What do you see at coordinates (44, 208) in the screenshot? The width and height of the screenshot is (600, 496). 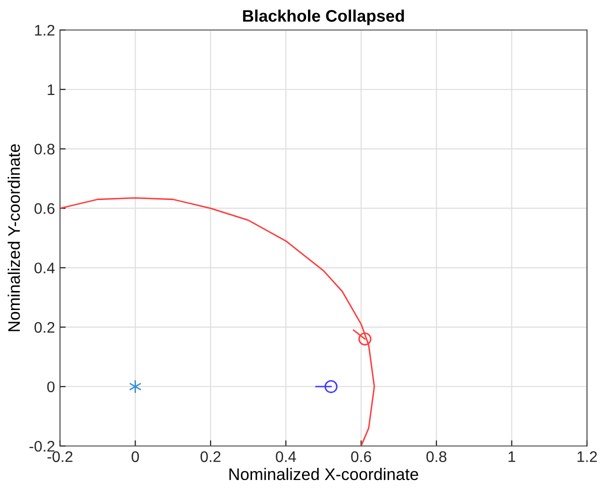 I see `y-tick-label: 0.6` at bounding box center [44, 208].